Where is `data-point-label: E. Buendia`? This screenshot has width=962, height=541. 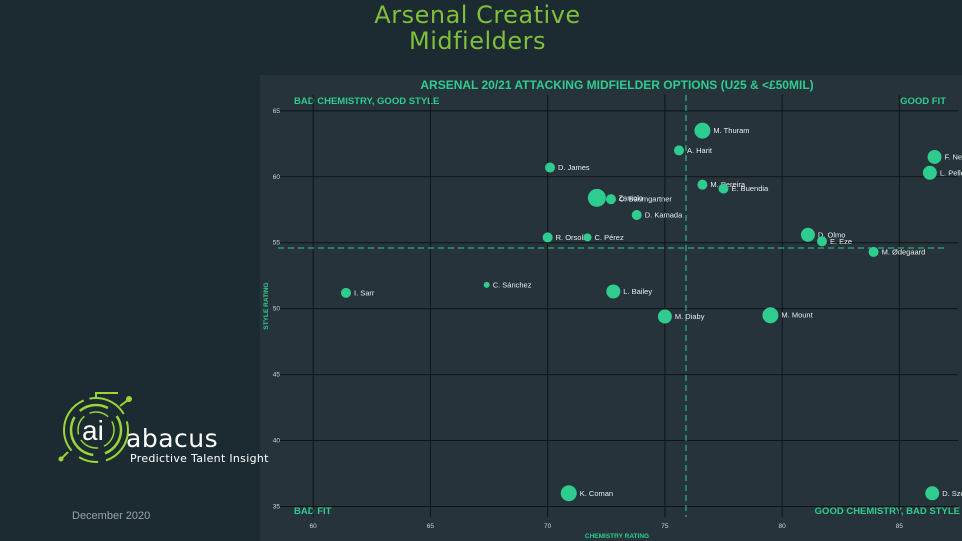 data-point-label: E. Buendia is located at coordinates (751, 188).